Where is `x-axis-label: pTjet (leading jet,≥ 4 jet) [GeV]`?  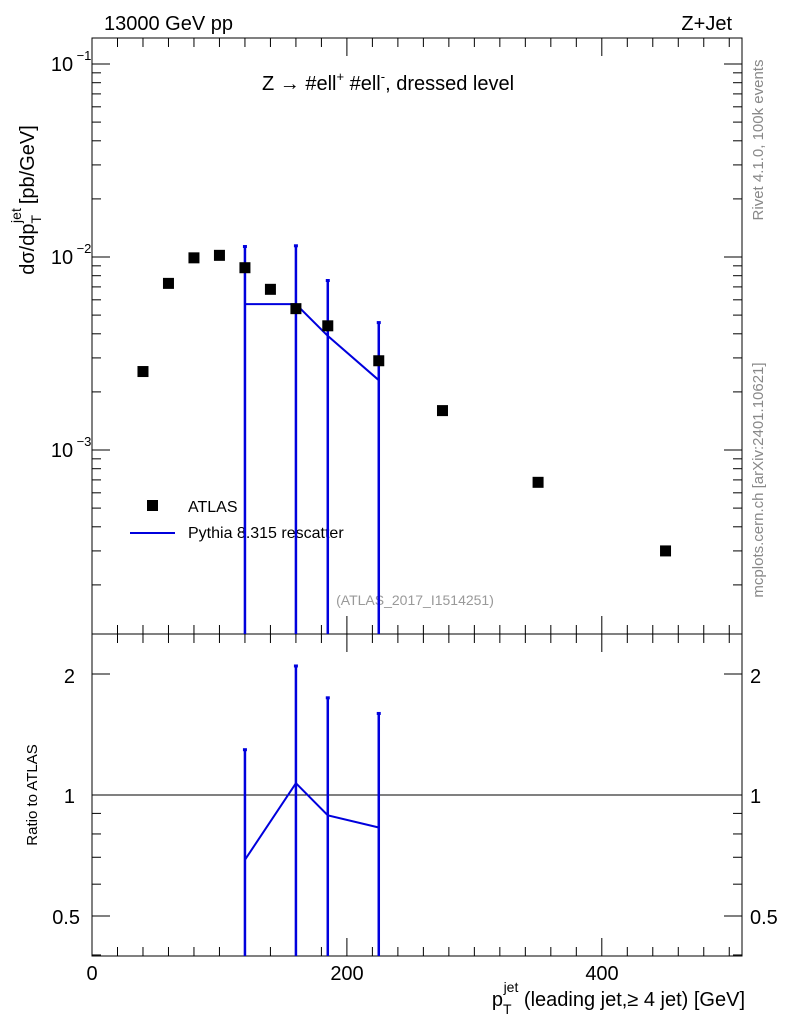 x-axis-label: pTjet (leading jet,≥ 4 jet) [GeV] is located at coordinates (618, 998).